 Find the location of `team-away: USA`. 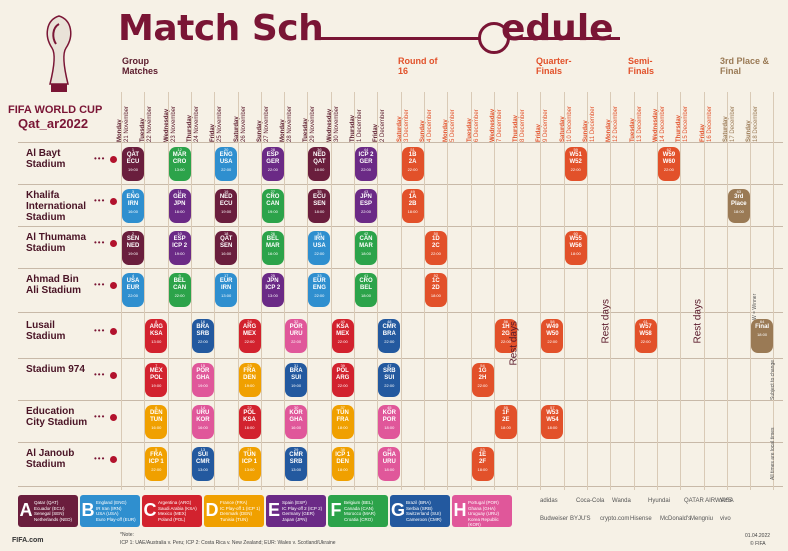

team-away: USA is located at coordinates (226, 162).